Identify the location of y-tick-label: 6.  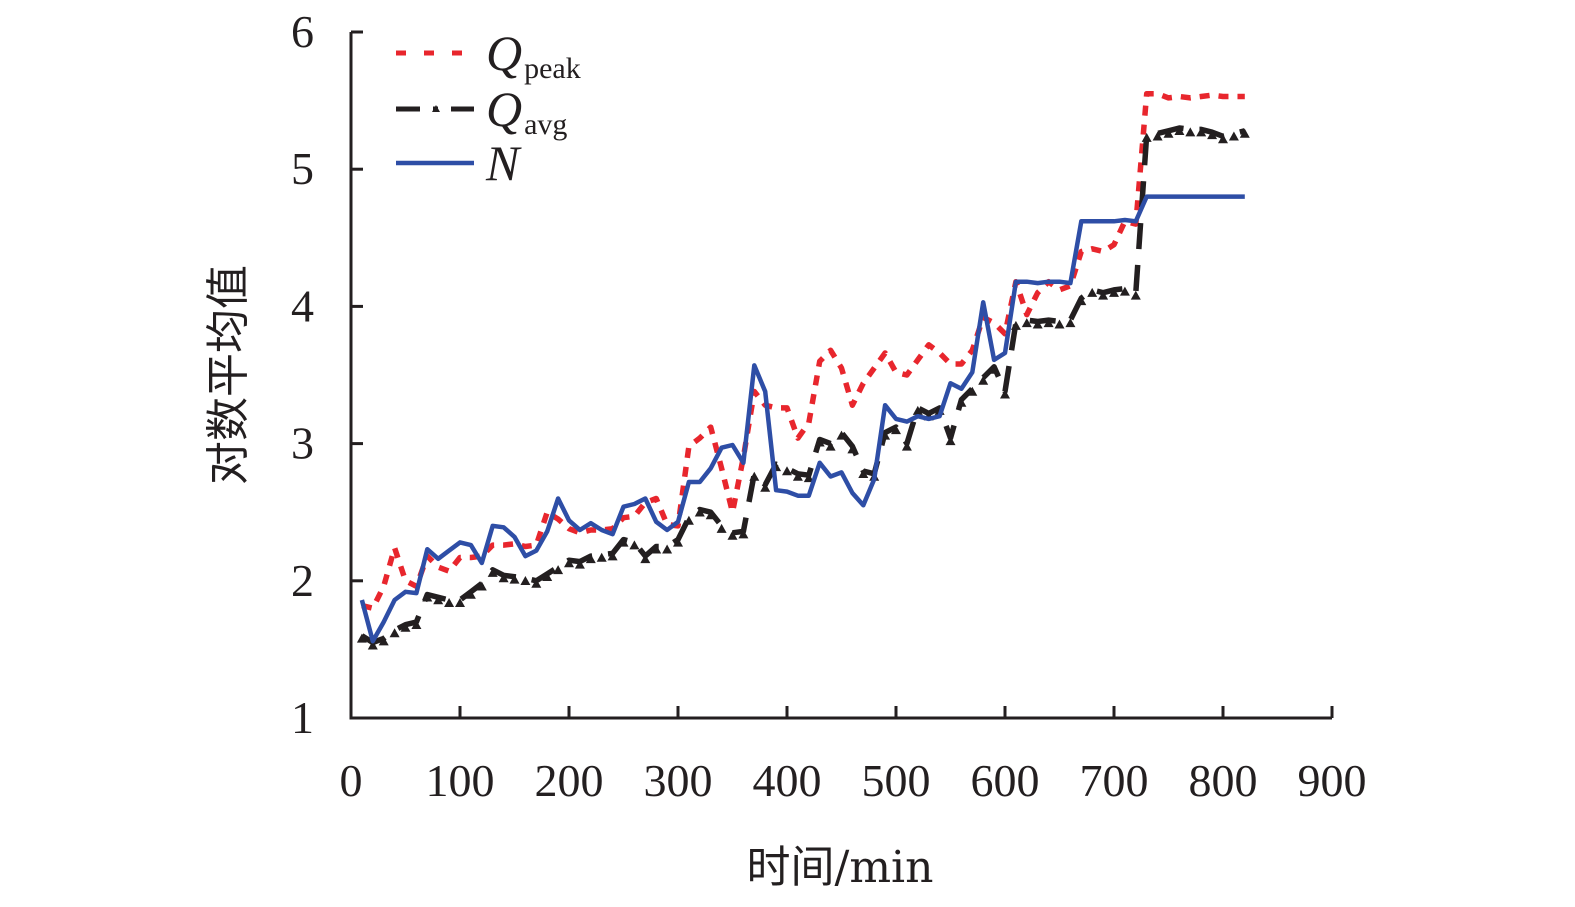
(302, 31).